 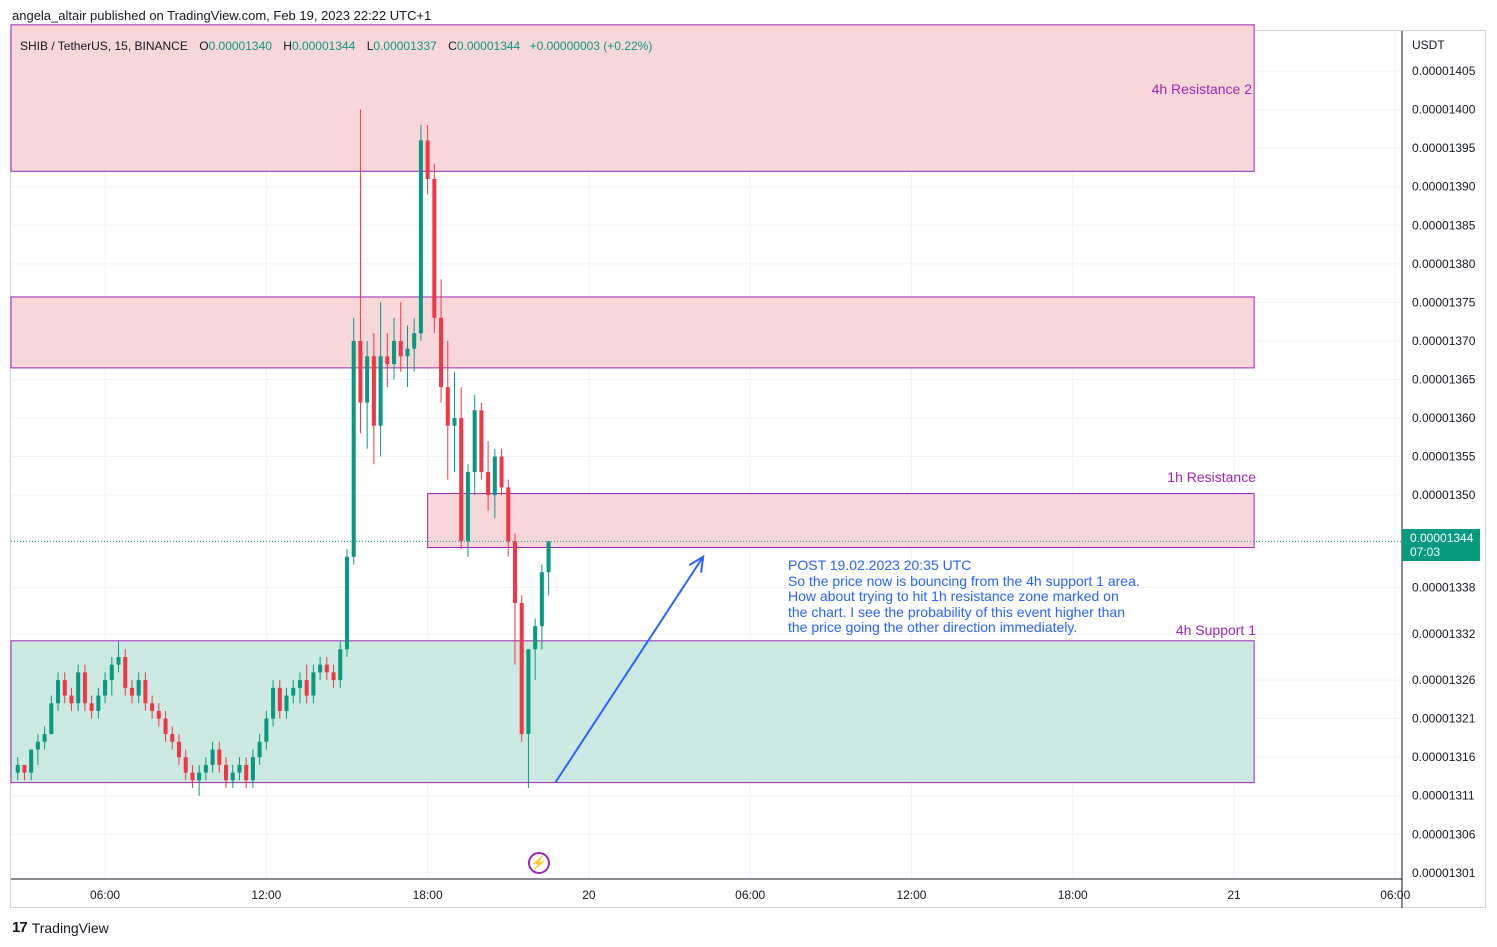 What do you see at coordinates (880, 565) in the screenshot?
I see `annotation-line: POST 19.02.2023 20:35 UTC` at bounding box center [880, 565].